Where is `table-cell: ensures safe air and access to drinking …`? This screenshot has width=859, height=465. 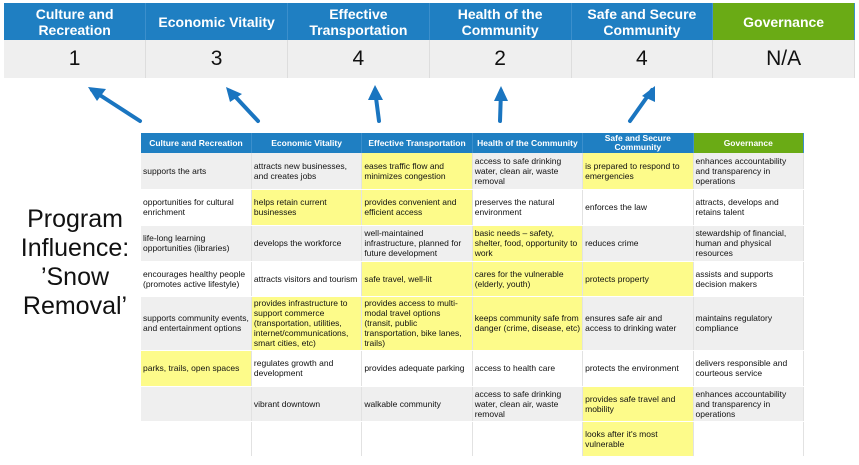
table-cell: ensures safe air and access to drinking … is located at coordinates (638, 323).